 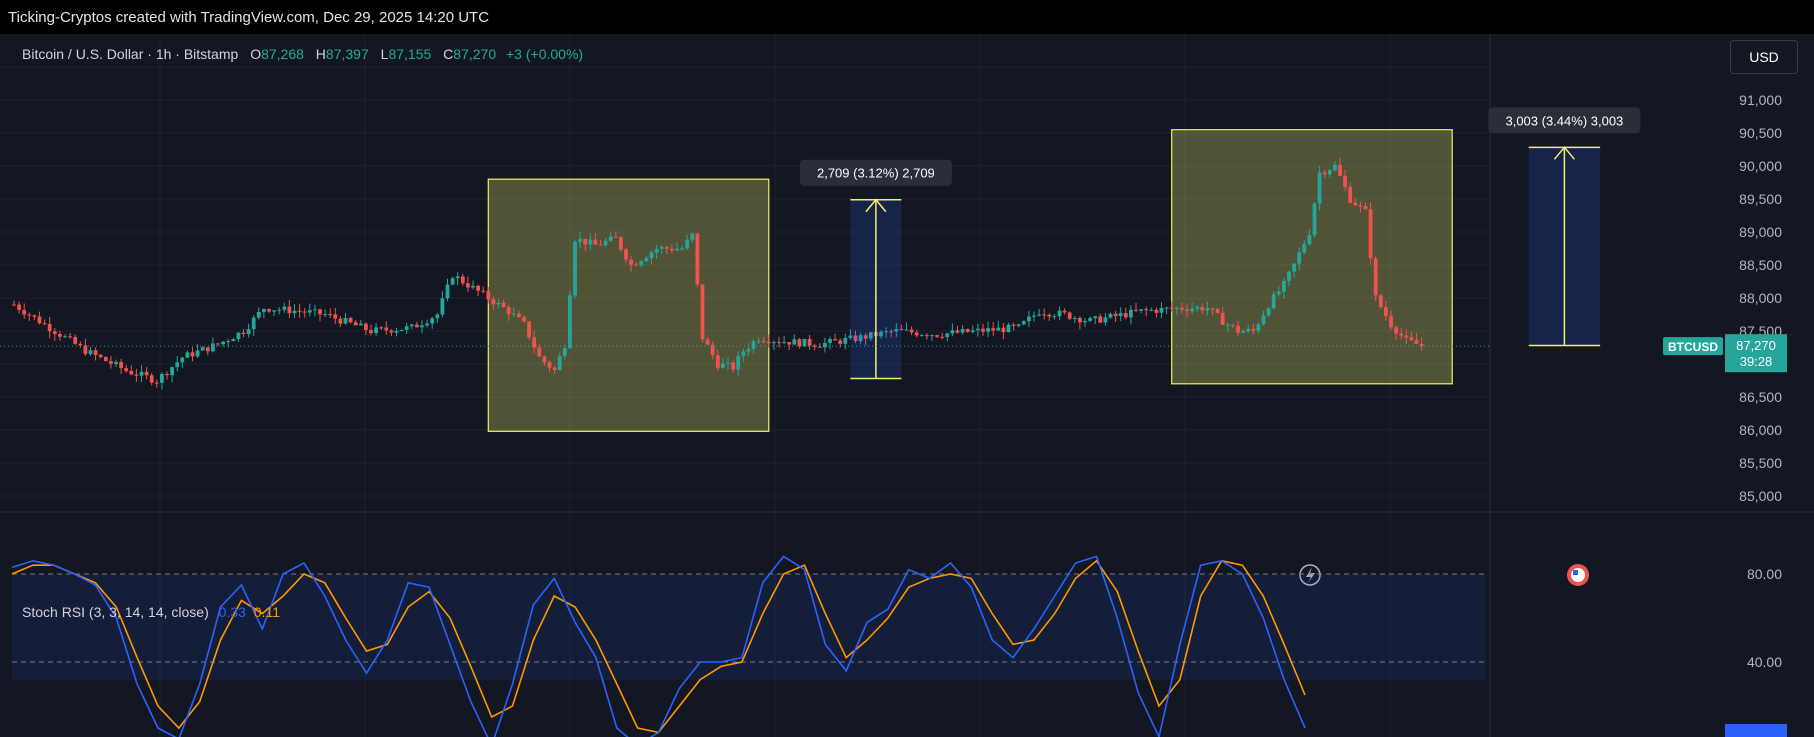 I want to click on currency-button: USD, so click(x=1764, y=57).